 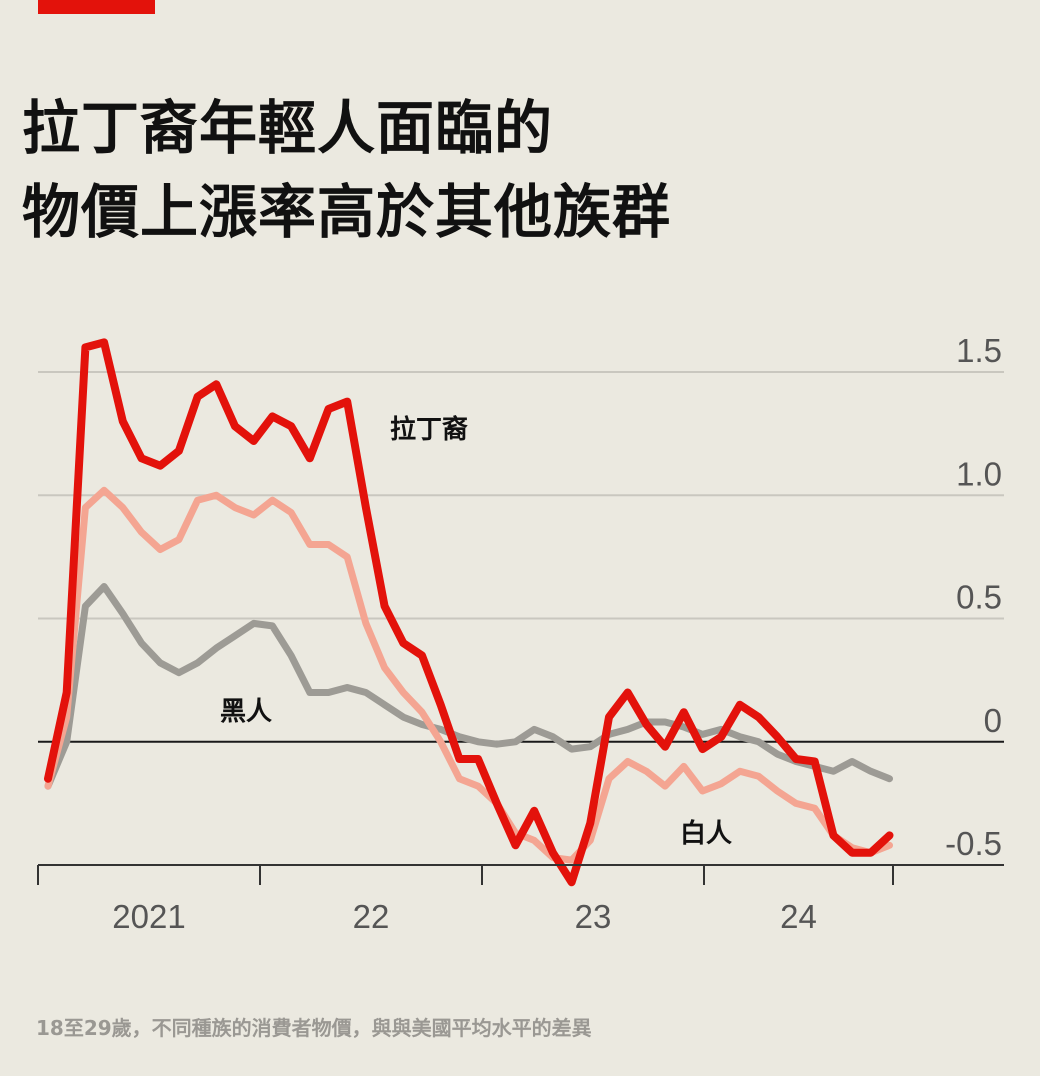 I want to click on y-tick-label: 1.0, so click(x=979, y=473).